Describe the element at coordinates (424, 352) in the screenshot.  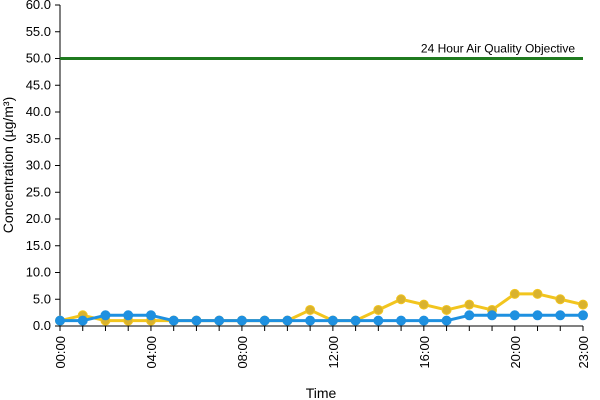
I see `x-tick-label: 16:00` at that location.